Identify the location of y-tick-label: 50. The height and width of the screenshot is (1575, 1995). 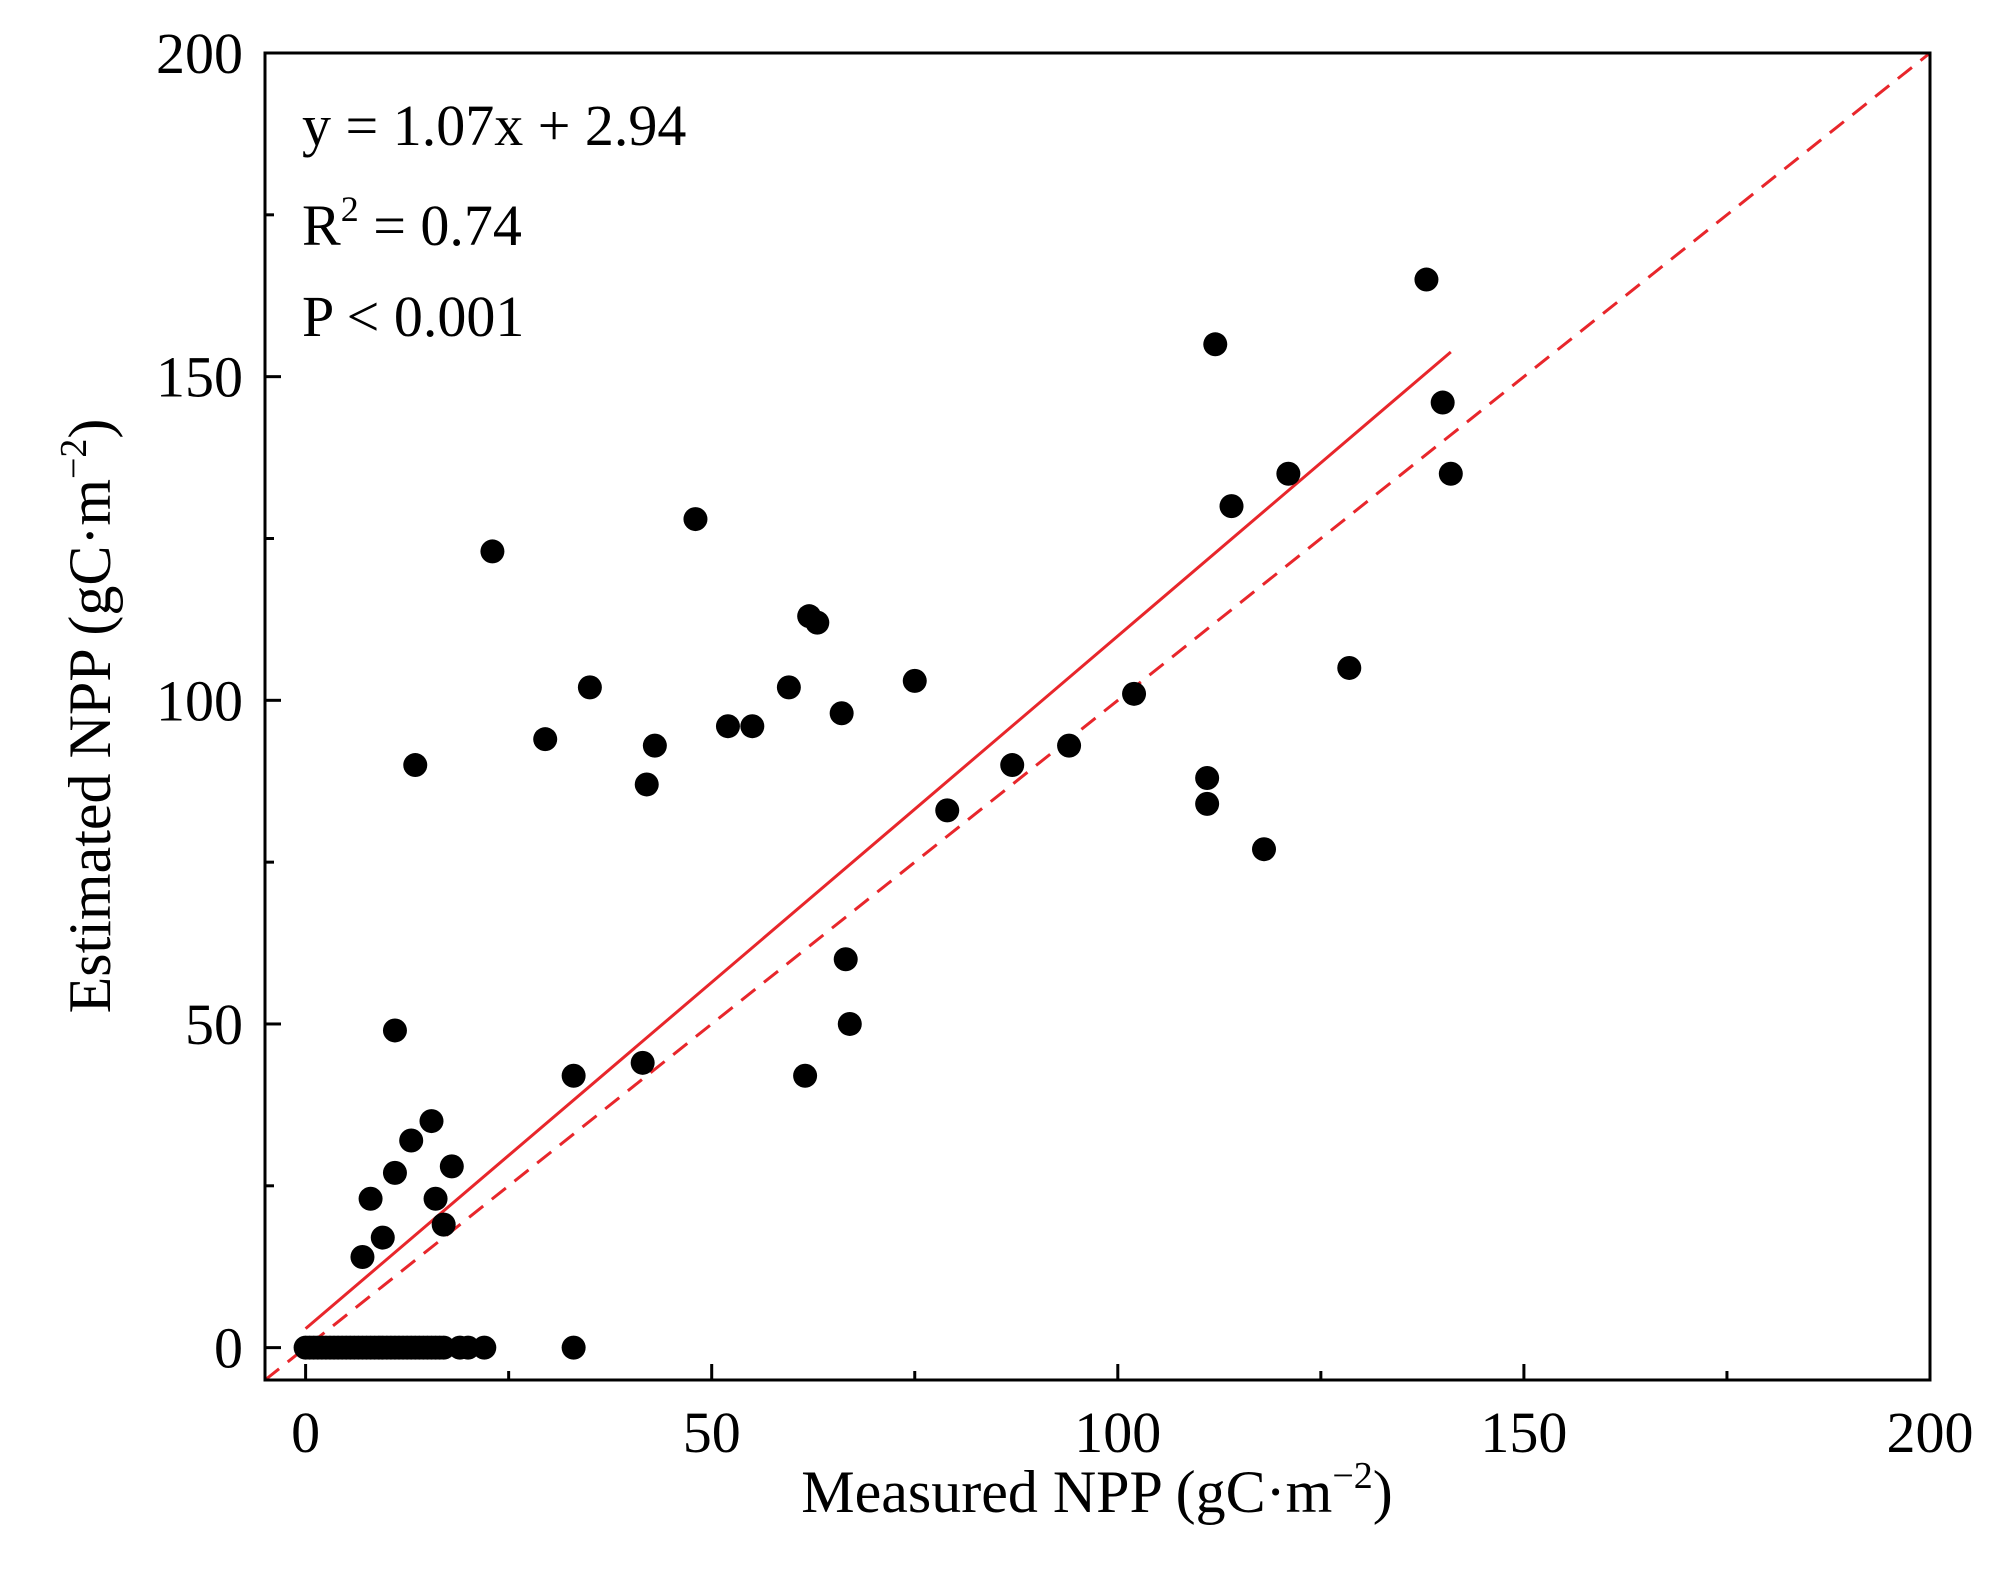
(214, 1024).